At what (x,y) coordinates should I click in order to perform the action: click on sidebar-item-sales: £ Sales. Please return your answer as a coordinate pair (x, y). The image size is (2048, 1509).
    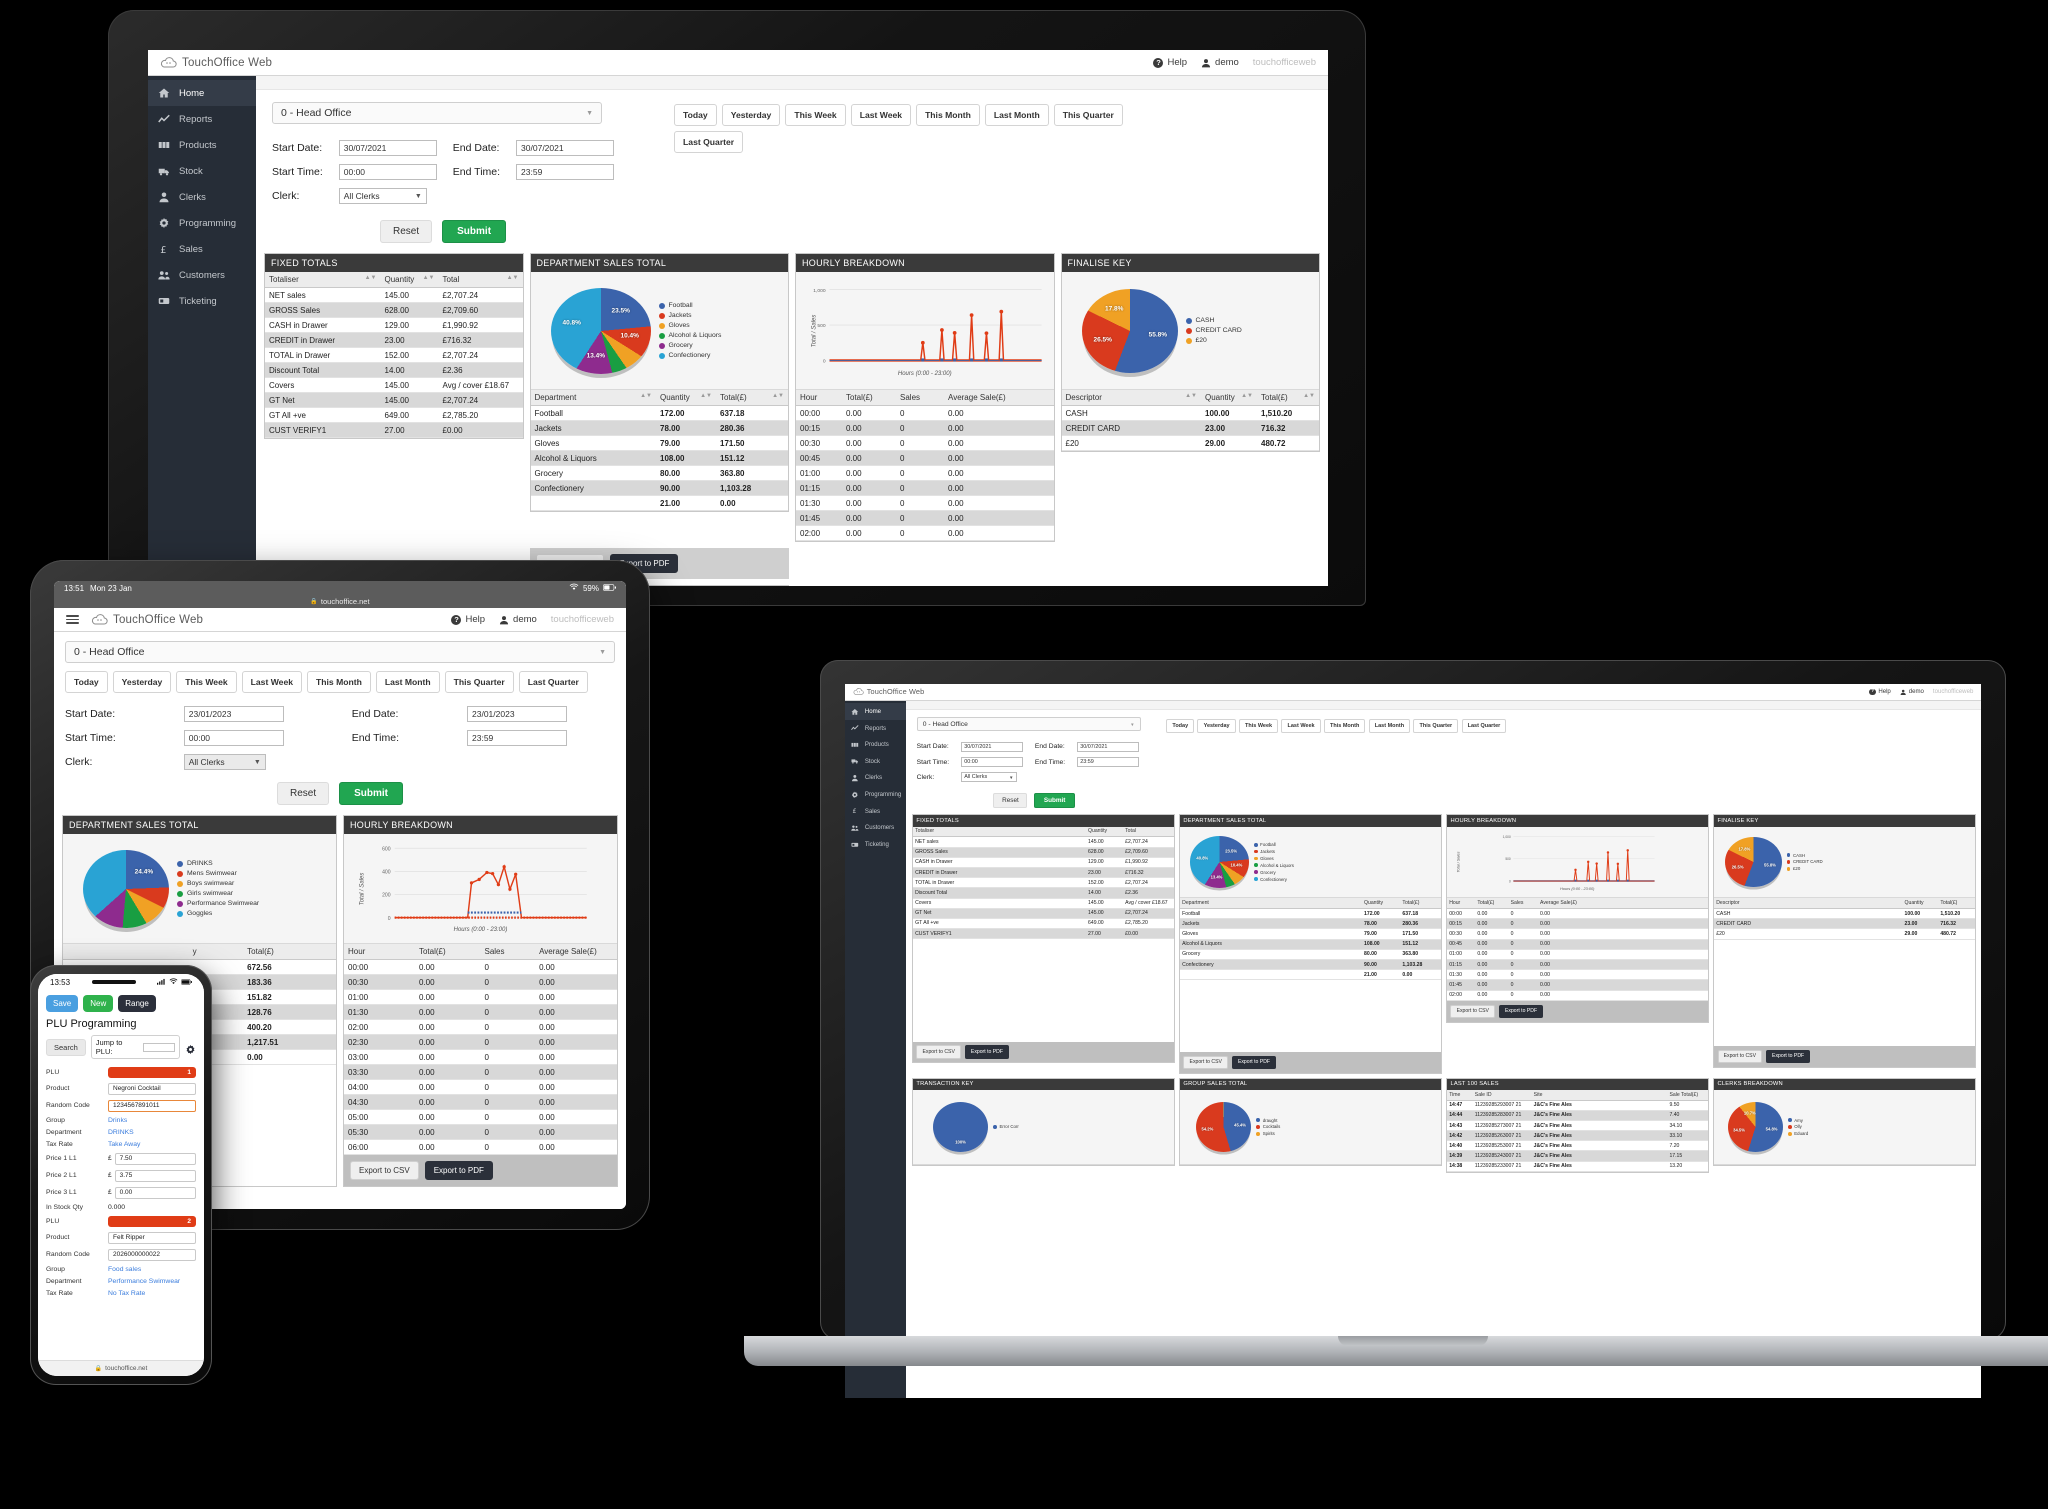
    Looking at the image, I should click on (875, 811).